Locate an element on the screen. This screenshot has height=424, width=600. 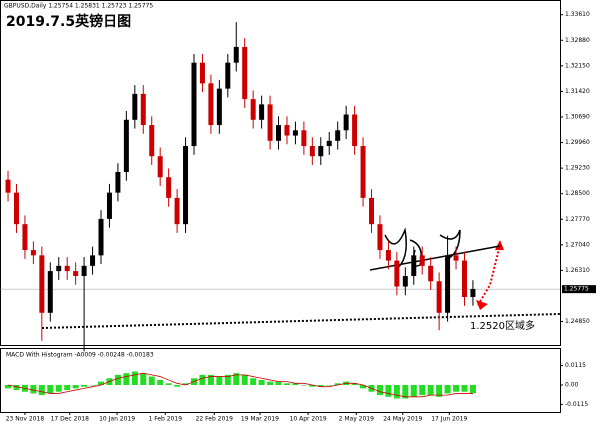
y-tick-label: 1.27040 is located at coordinates (577, 244).